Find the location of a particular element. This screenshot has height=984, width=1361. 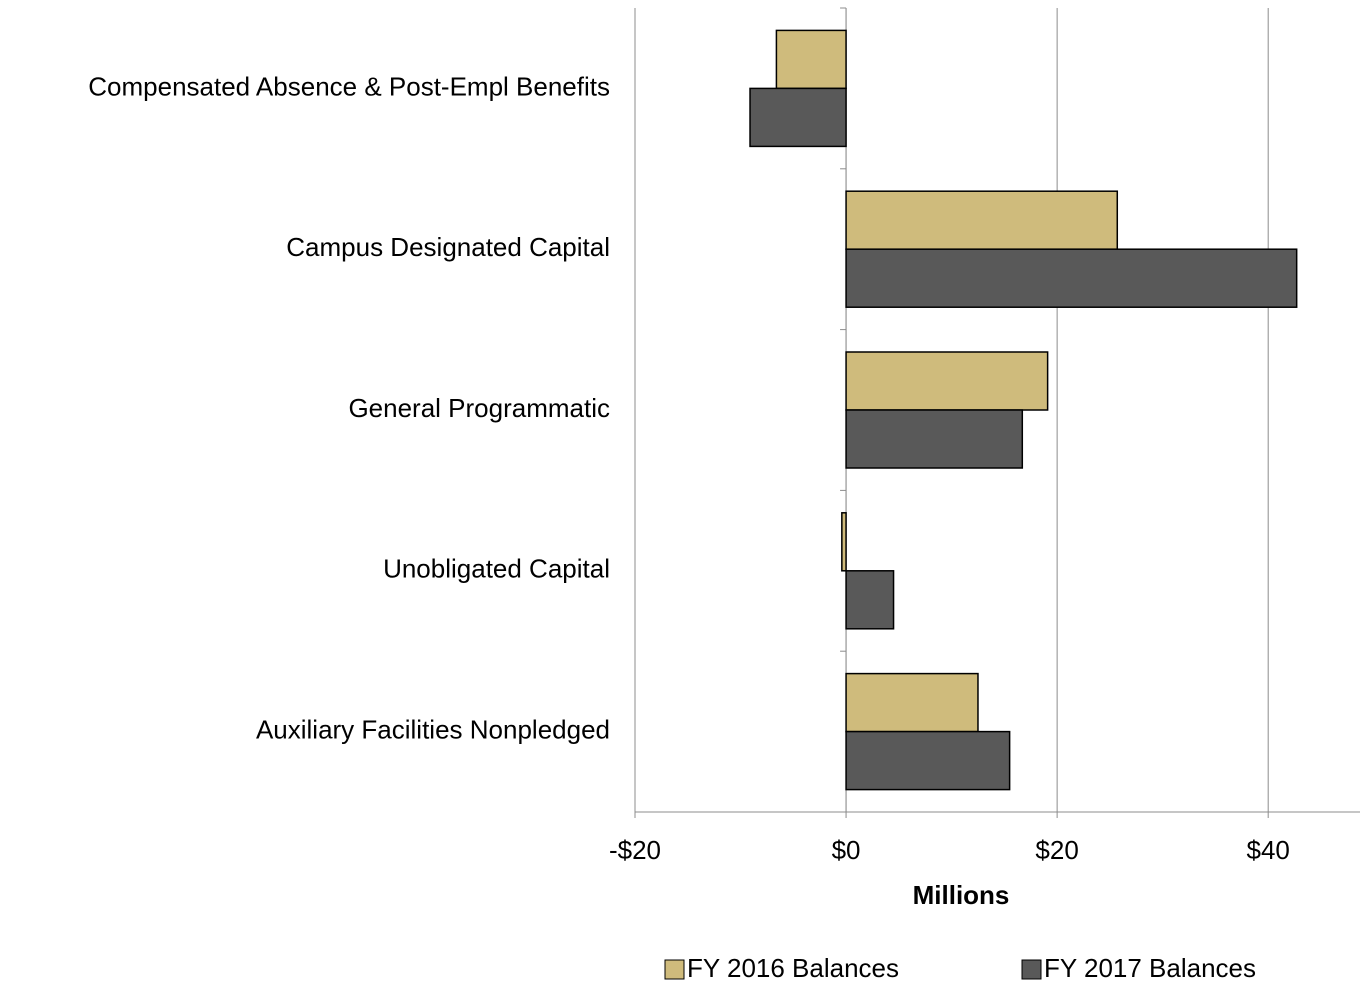

x-axis-label: Millions is located at coordinates (961, 895).